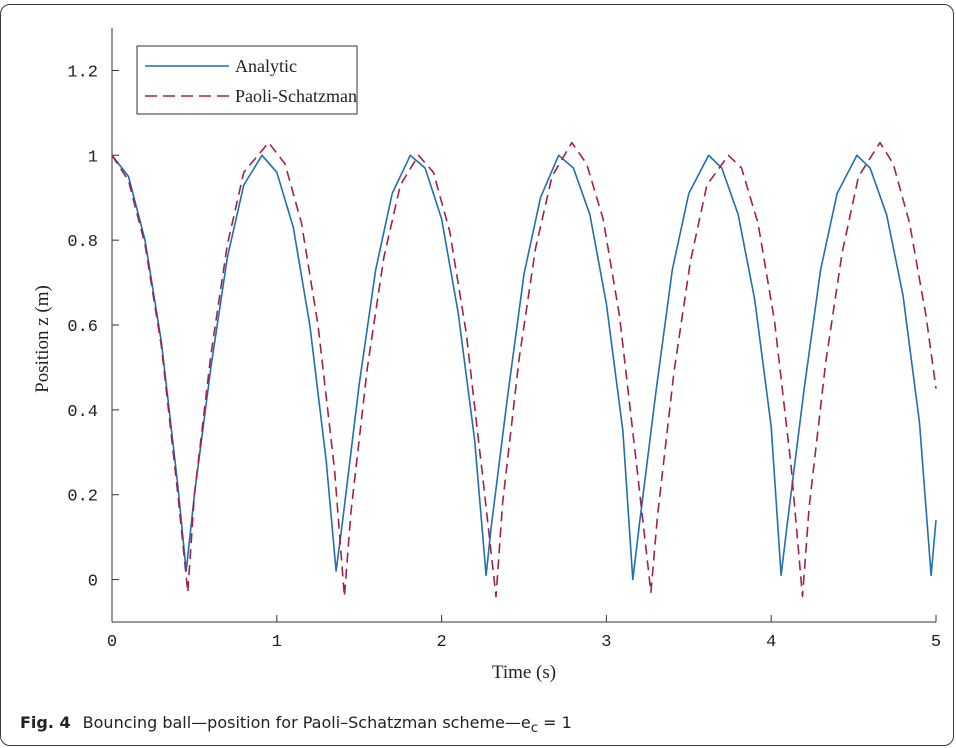  Describe the element at coordinates (45, 722) in the screenshot. I see `caption-label: Fig. 4` at that location.